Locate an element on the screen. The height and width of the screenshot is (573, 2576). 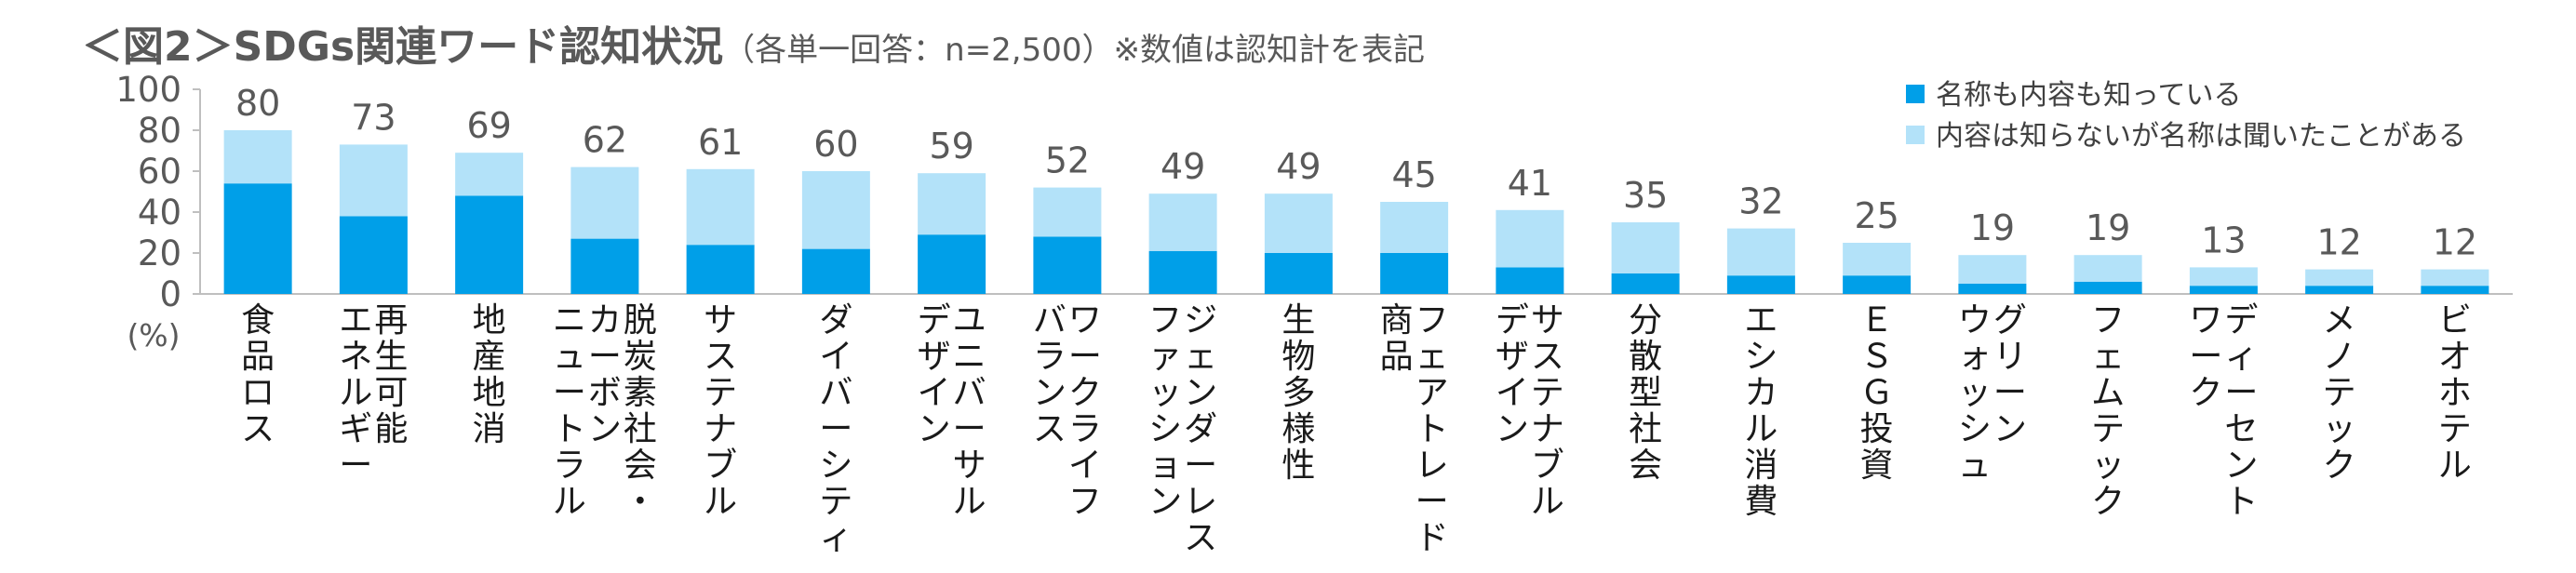
category-label: ニュートラル is located at coordinates (569, 411).